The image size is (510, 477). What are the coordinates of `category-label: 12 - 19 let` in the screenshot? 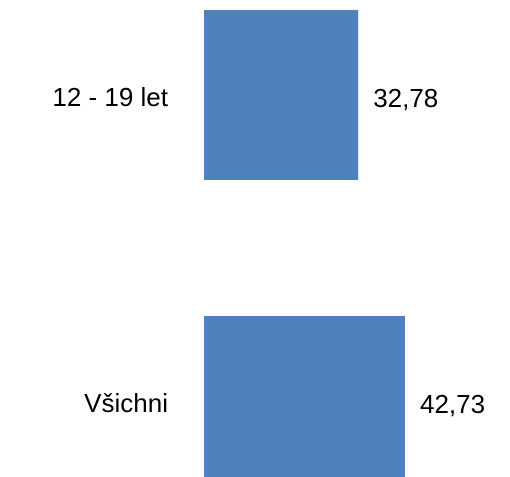 It's located at (110, 97).